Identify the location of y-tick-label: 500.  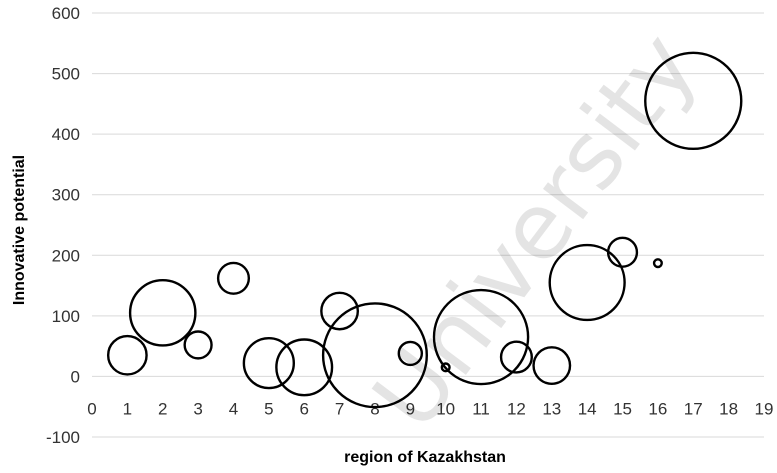
(66, 74).